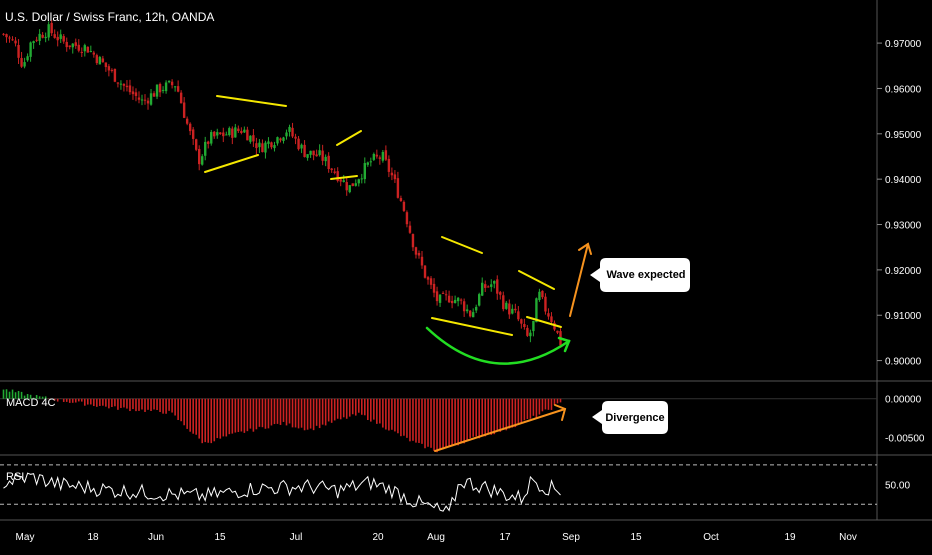 Image resolution: width=932 pixels, height=555 pixels. I want to click on time-axis: May 18 Jun 15 Jul 20 Aug 17 Sep 15 Oct 19 Nov, so click(436, 537).